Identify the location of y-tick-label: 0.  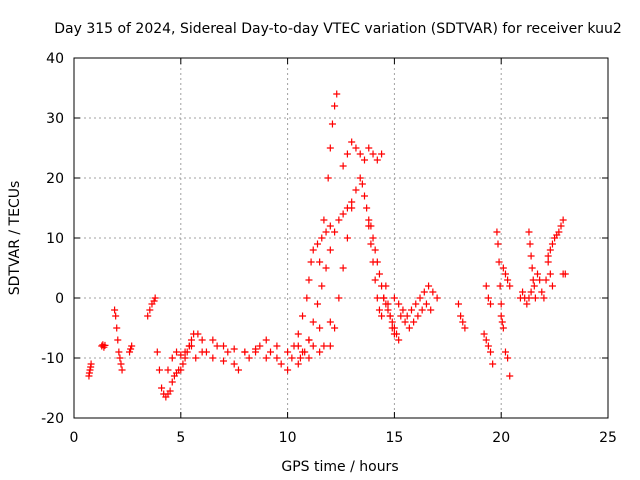
(59, 299).